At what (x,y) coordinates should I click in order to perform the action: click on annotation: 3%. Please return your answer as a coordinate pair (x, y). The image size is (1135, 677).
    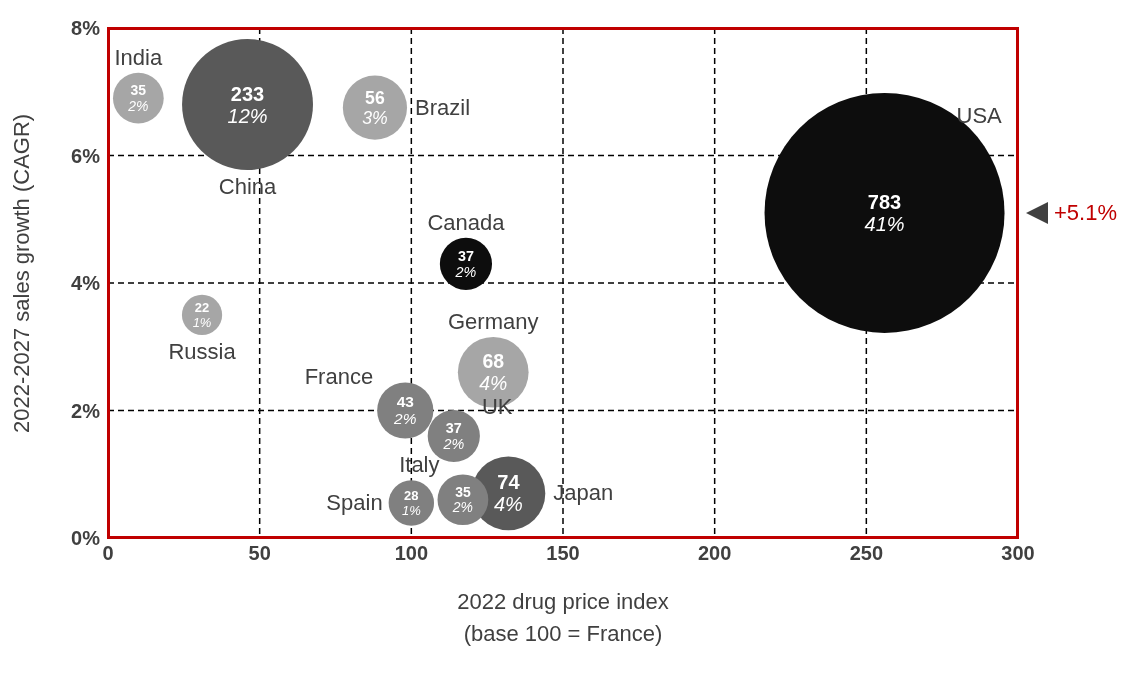
    Looking at the image, I should click on (375, 117).